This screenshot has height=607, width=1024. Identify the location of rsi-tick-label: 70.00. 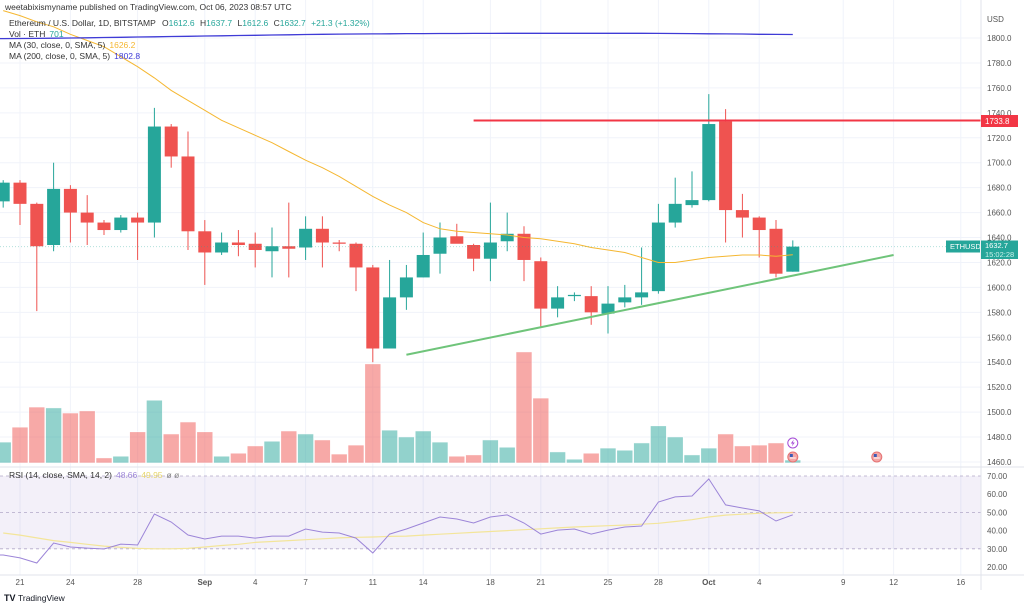
(997, 476).